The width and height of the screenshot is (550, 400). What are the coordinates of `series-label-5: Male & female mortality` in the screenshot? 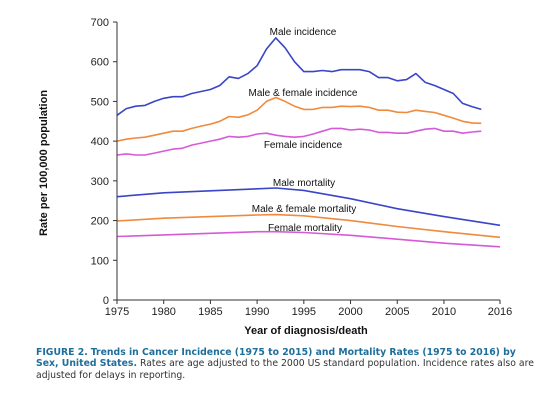 It's located at (304, 209).